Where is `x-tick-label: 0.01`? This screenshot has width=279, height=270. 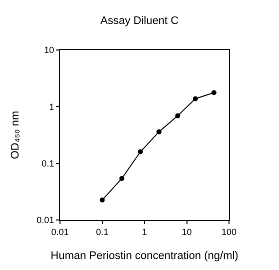
x-tick-label: 0.01 is located at coordinates (60, 231).